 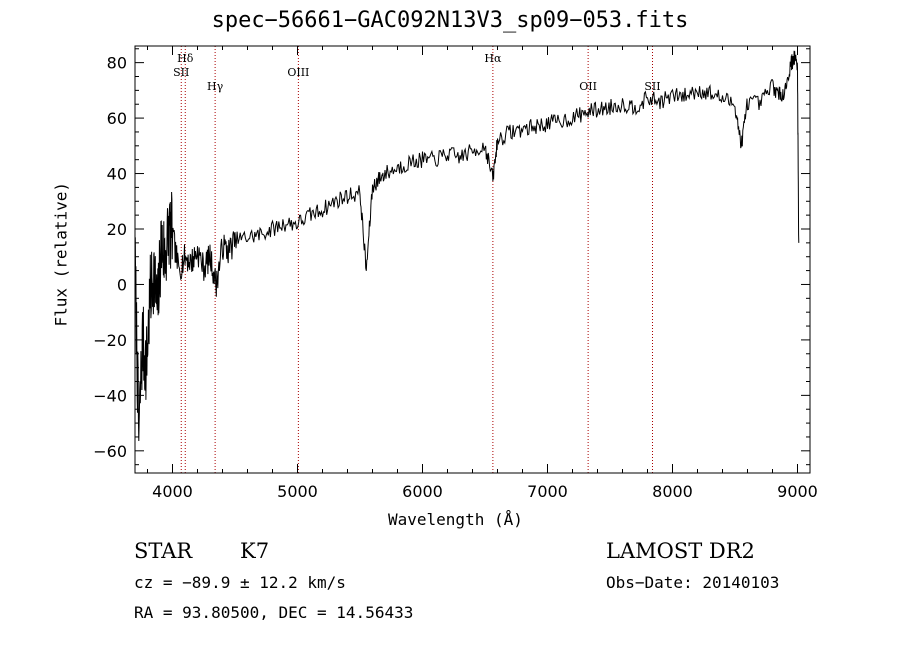 What do you see at coordinates (110, 451) in the screenshot?
I see `y-tick-label: −60` at bounding box center [110, 451].